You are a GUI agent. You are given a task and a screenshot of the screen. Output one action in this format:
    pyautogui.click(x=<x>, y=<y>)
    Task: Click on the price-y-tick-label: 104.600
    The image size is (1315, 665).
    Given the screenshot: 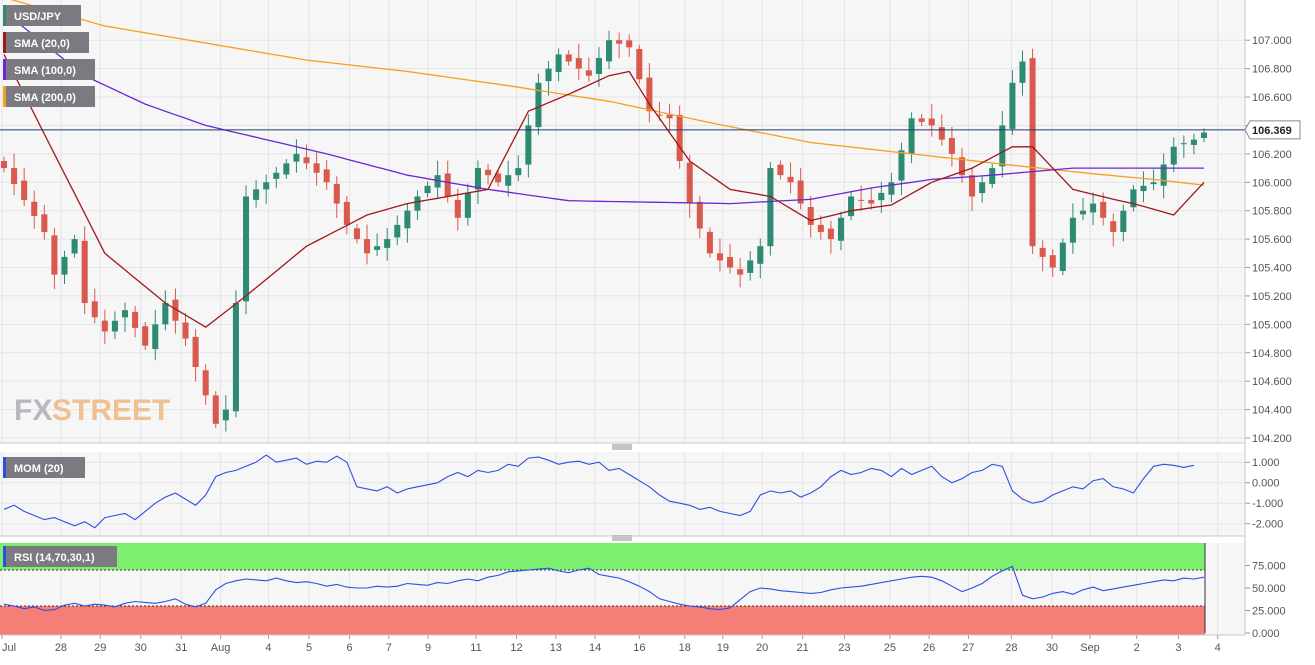 What is the action you would take?
    pyautogui.click(x=1272, y=382)
    